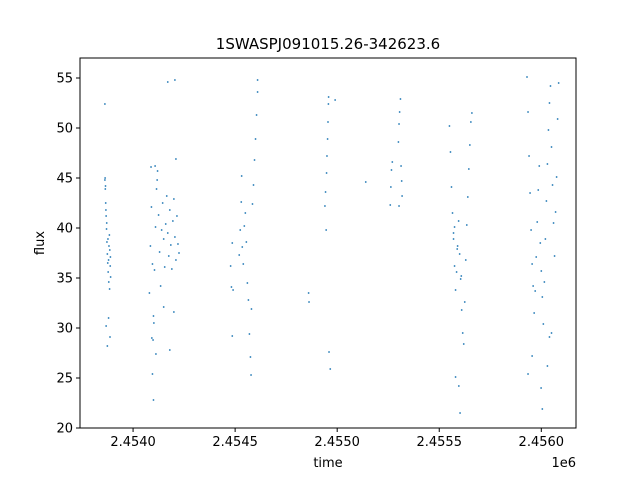 The width and height of the screenshot is (640, 480). Describe the element at coordinates (64, 179) in the screenshot. I see `y-tick-label: 45` at that location.